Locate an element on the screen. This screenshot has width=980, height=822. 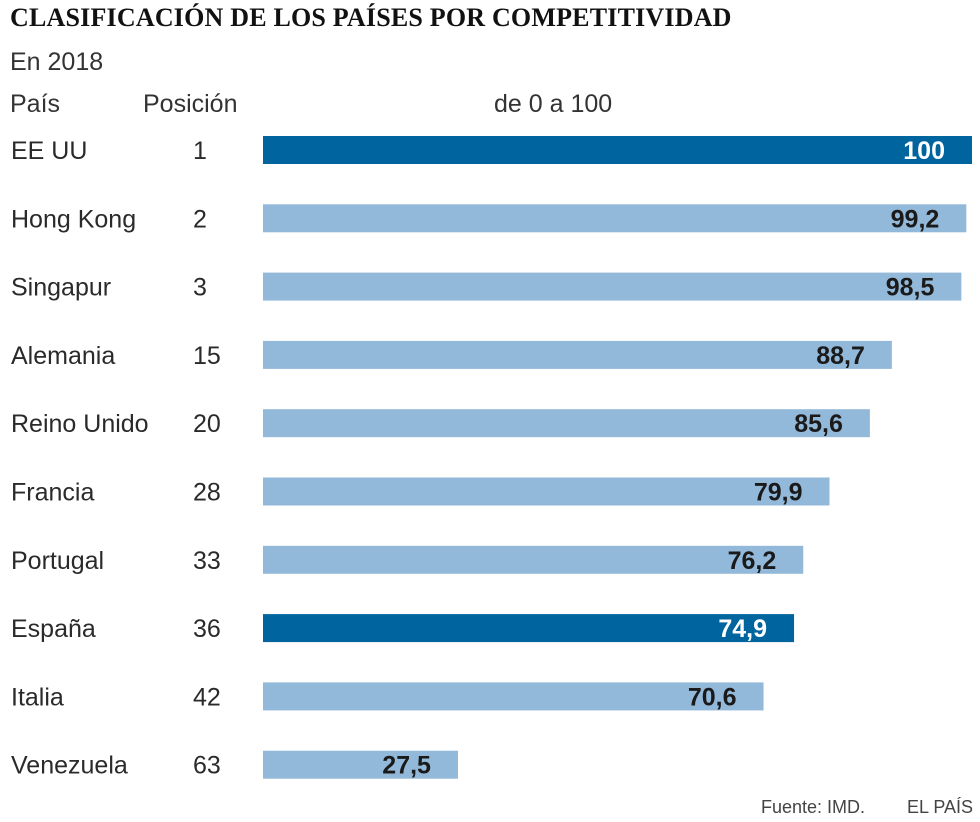
country-label: Venezuela is located at coordinates (69, 766).